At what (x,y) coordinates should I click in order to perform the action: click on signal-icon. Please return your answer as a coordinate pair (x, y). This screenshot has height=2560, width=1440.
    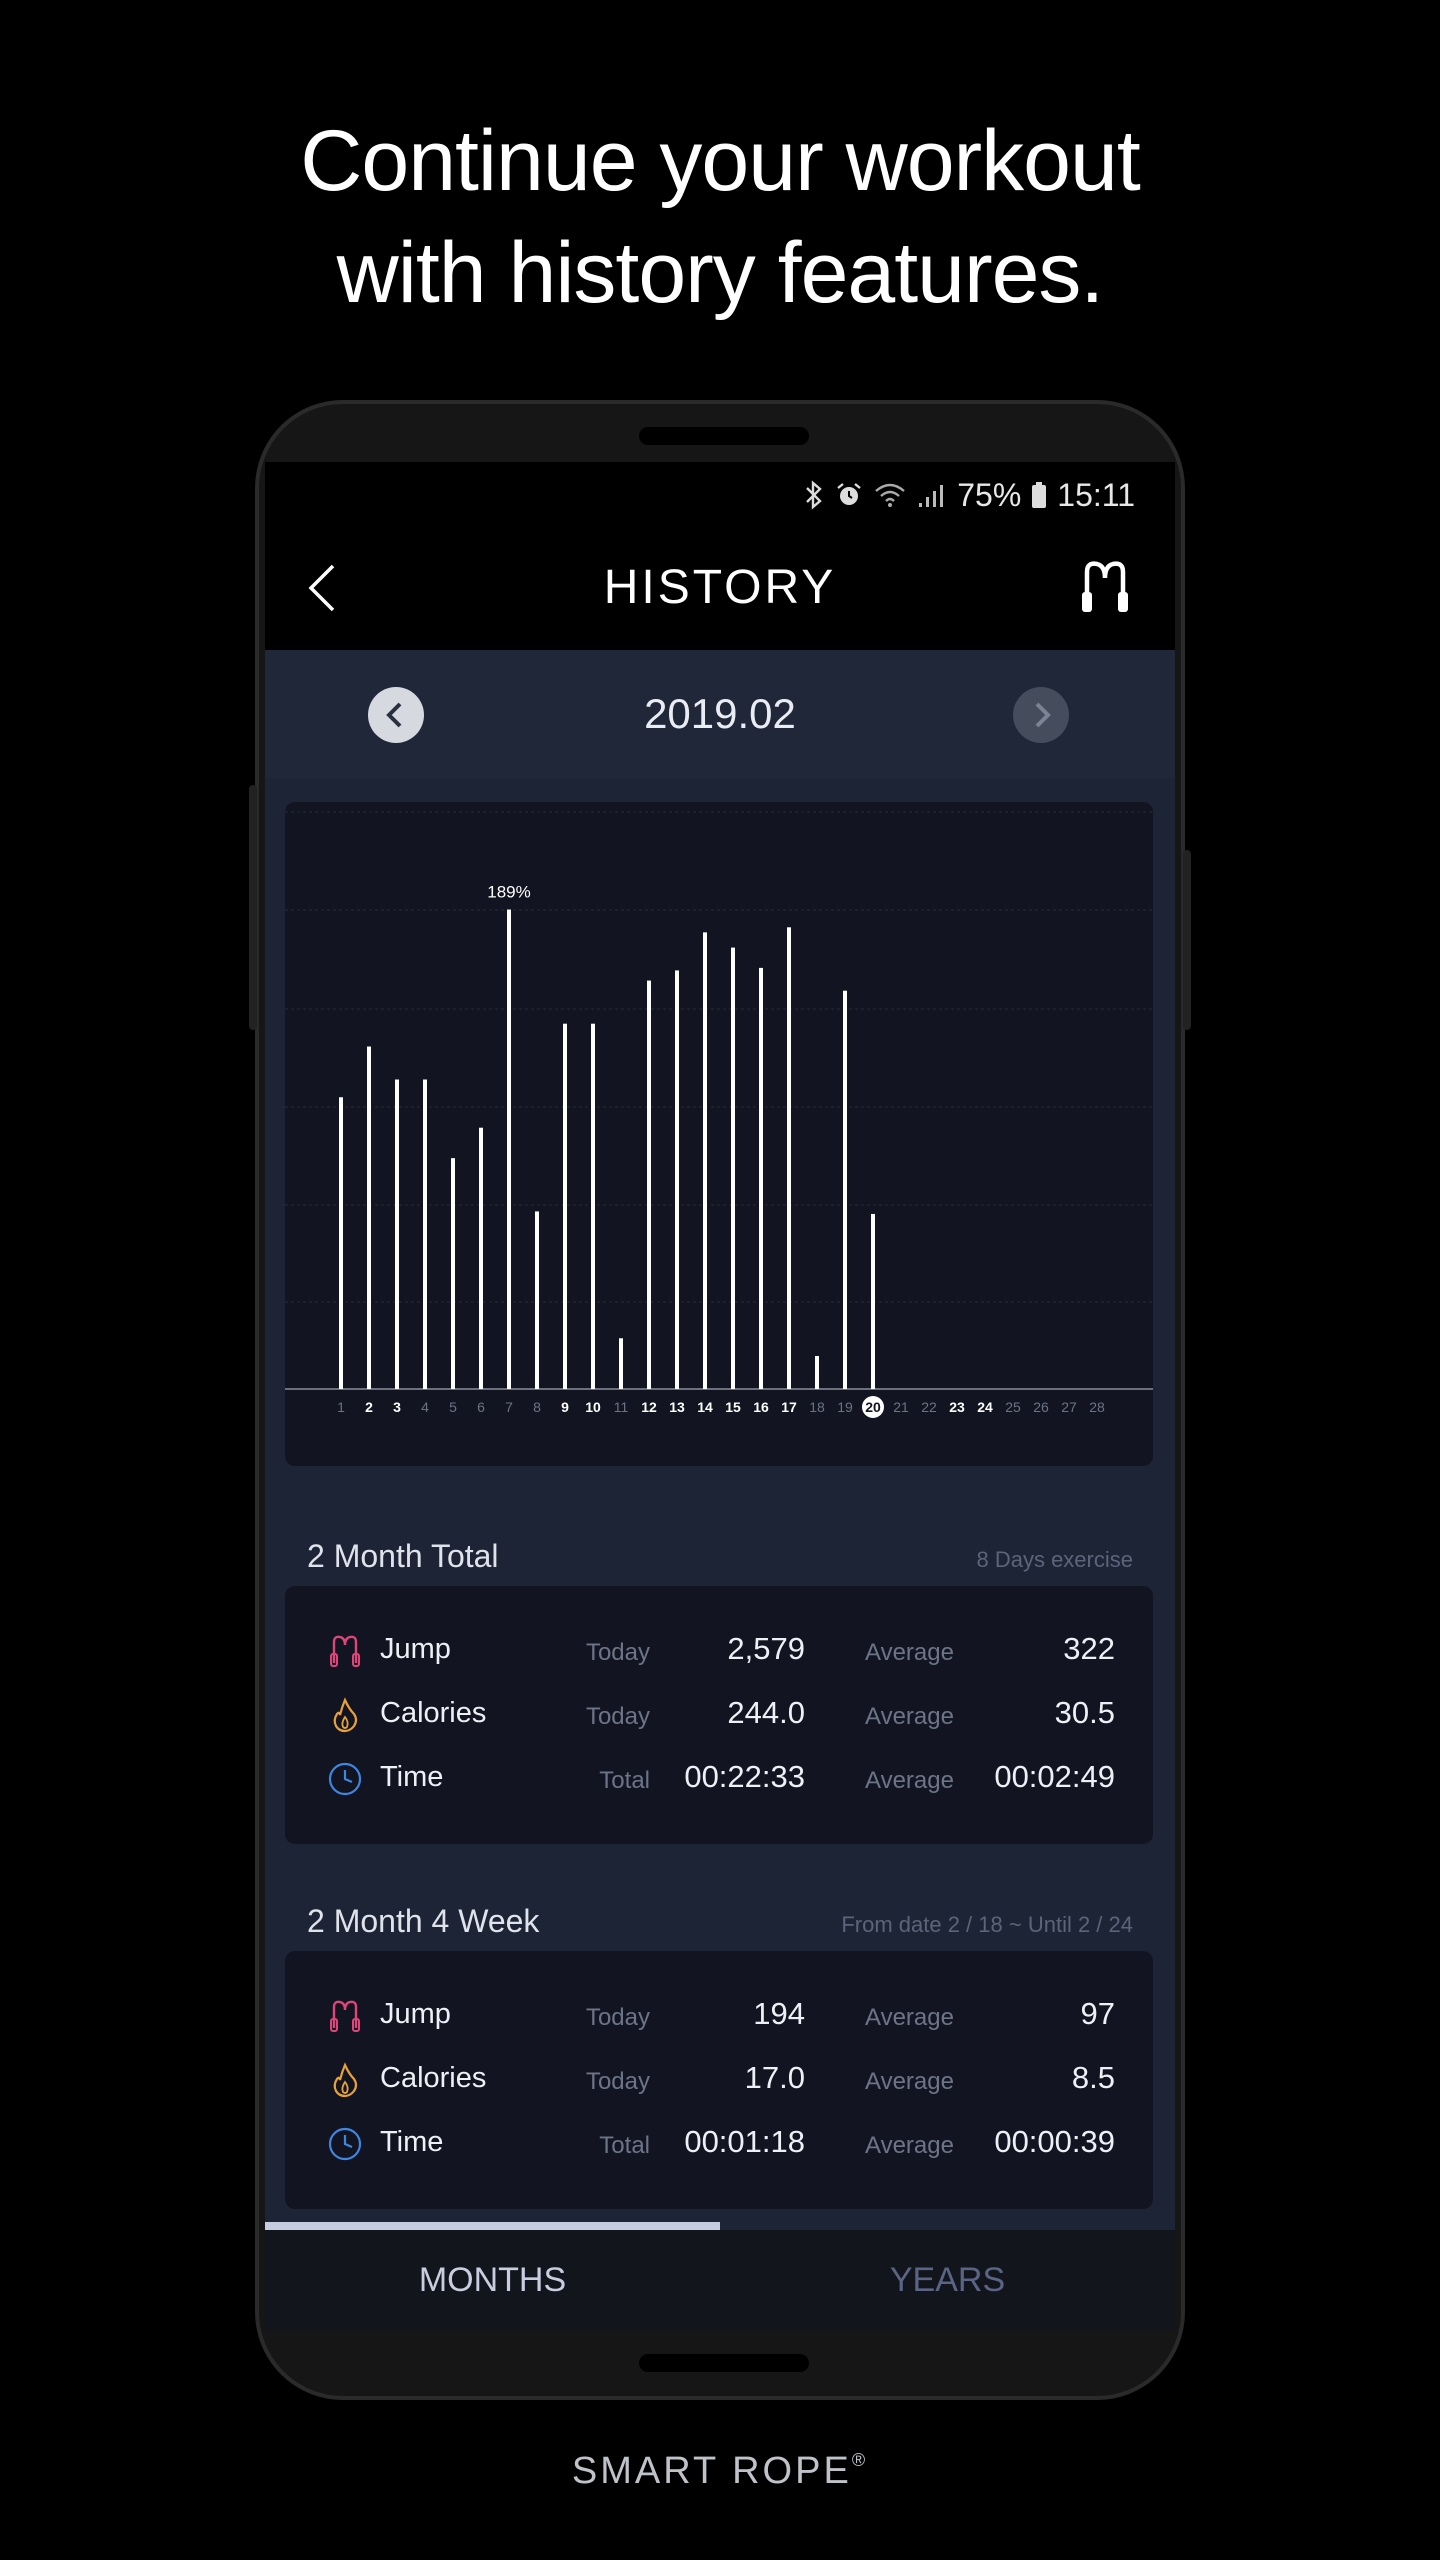
    Looking at the image, I should click on (931, 496).